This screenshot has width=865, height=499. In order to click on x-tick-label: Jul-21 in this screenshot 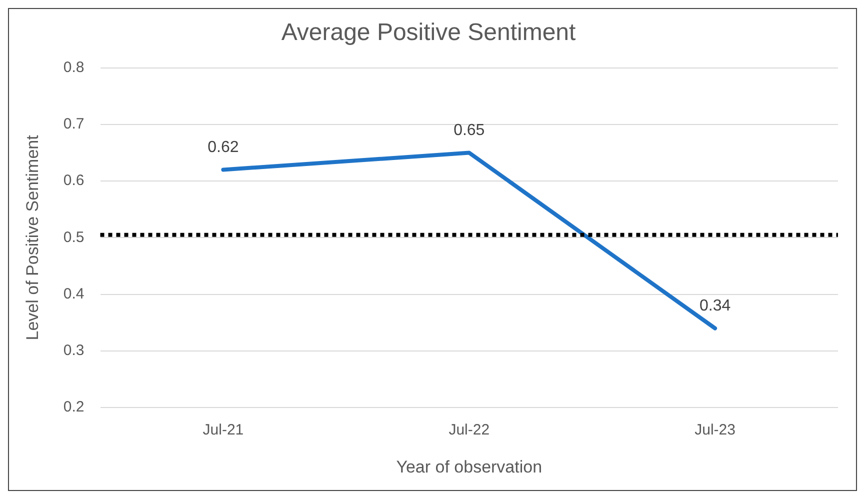, I will do `click(223, 430)`.